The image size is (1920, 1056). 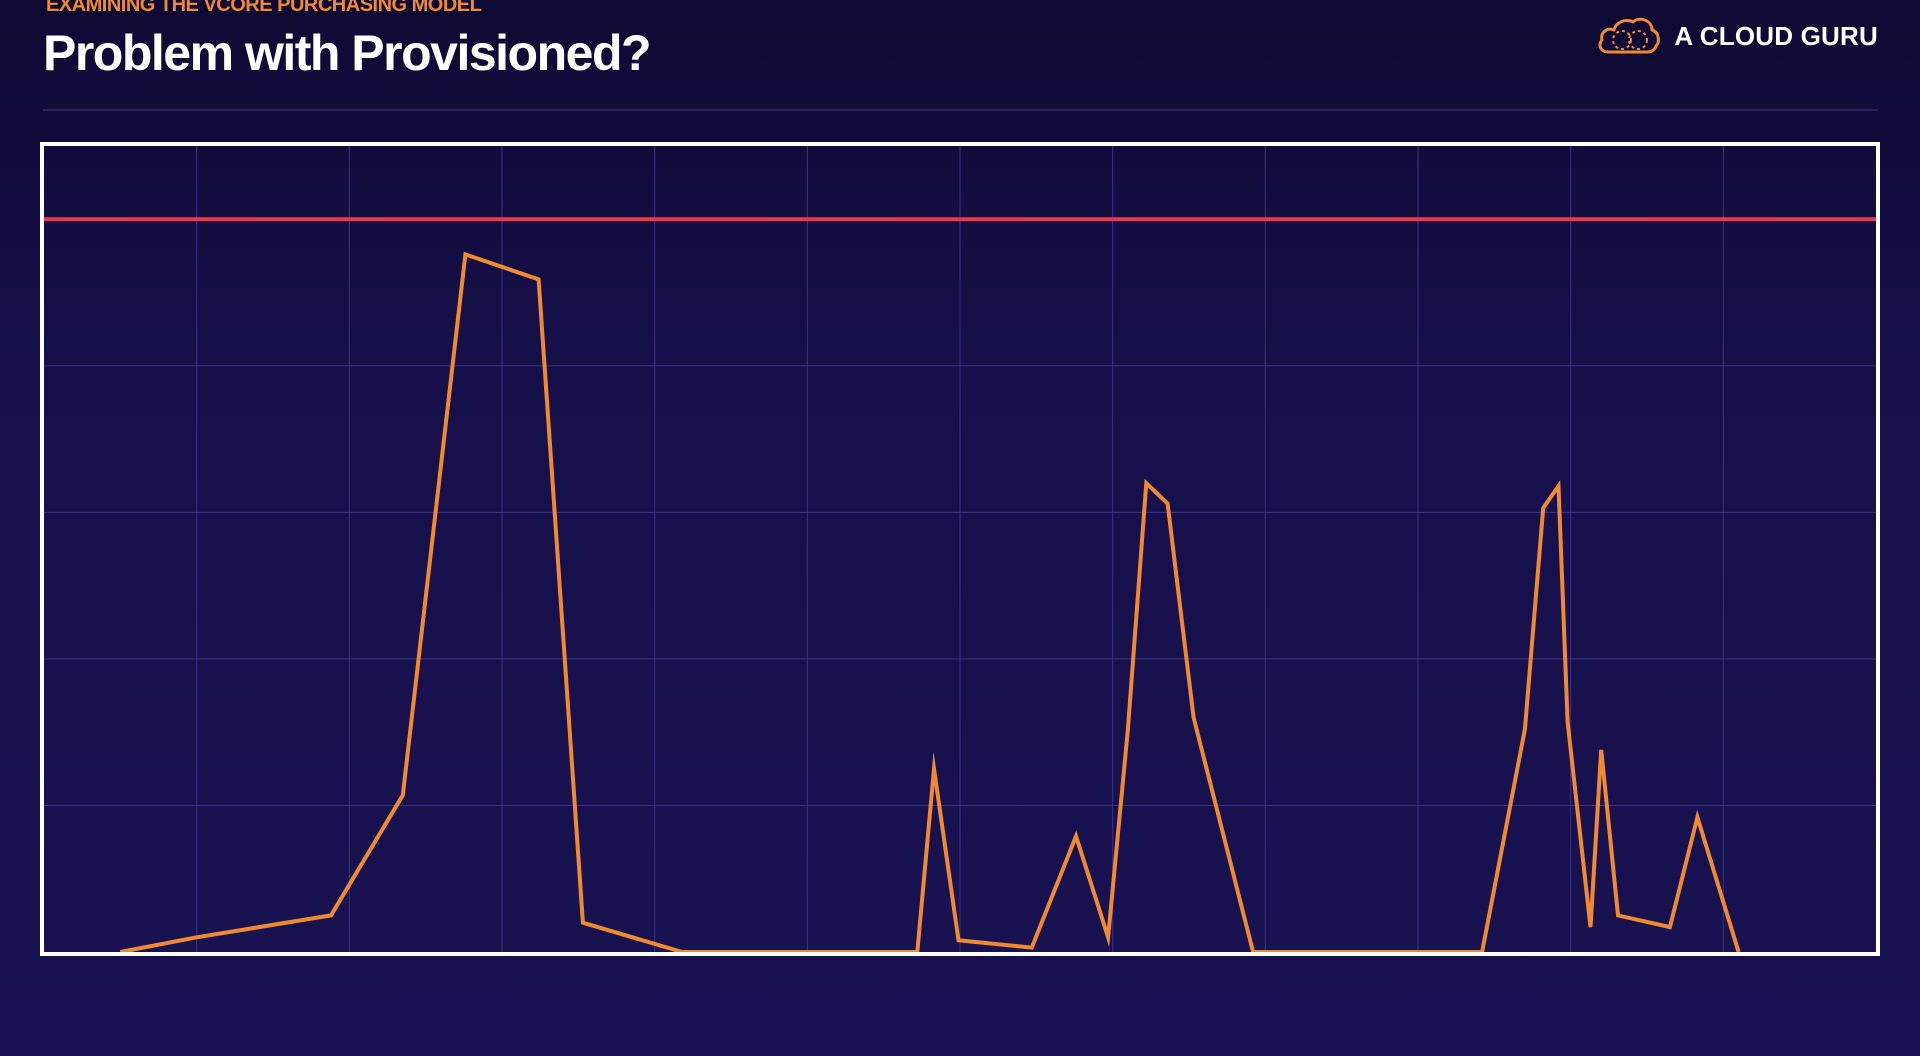 What do you see at coordinates (1629, 35) in the screenshot?
I see `cloud-logo-icon` at bounding box center [1629, 35].